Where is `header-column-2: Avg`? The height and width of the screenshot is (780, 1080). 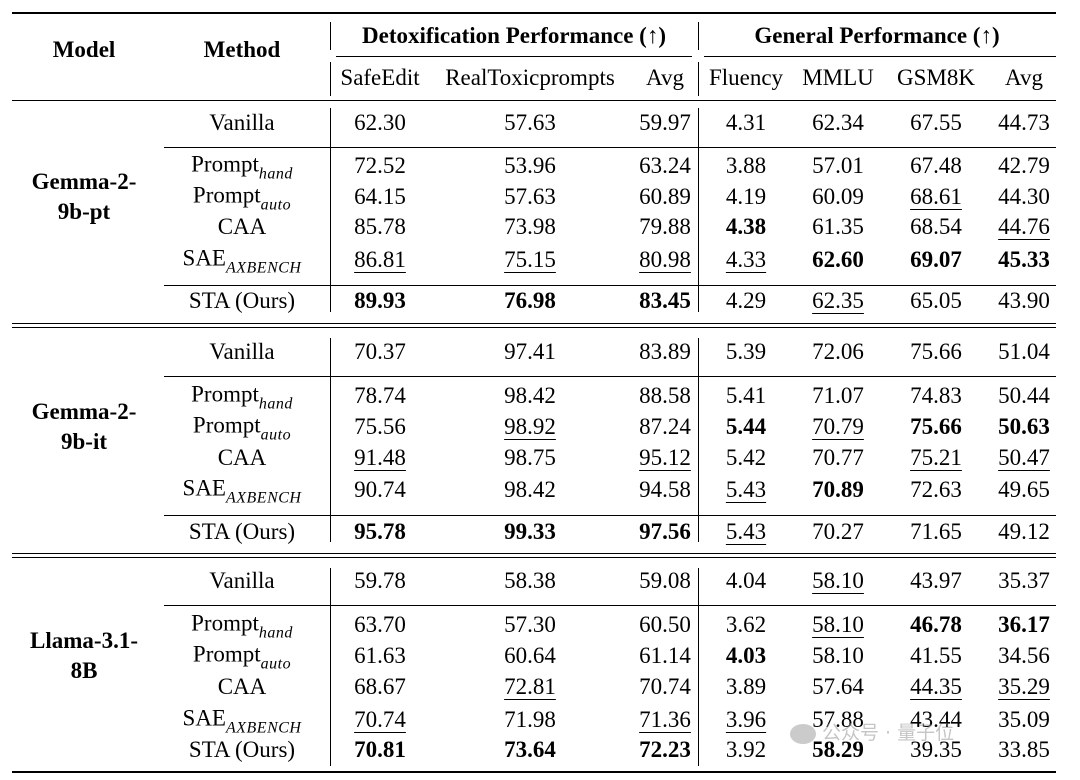
header-column-2: Avg is located at coordinates (665, 77).